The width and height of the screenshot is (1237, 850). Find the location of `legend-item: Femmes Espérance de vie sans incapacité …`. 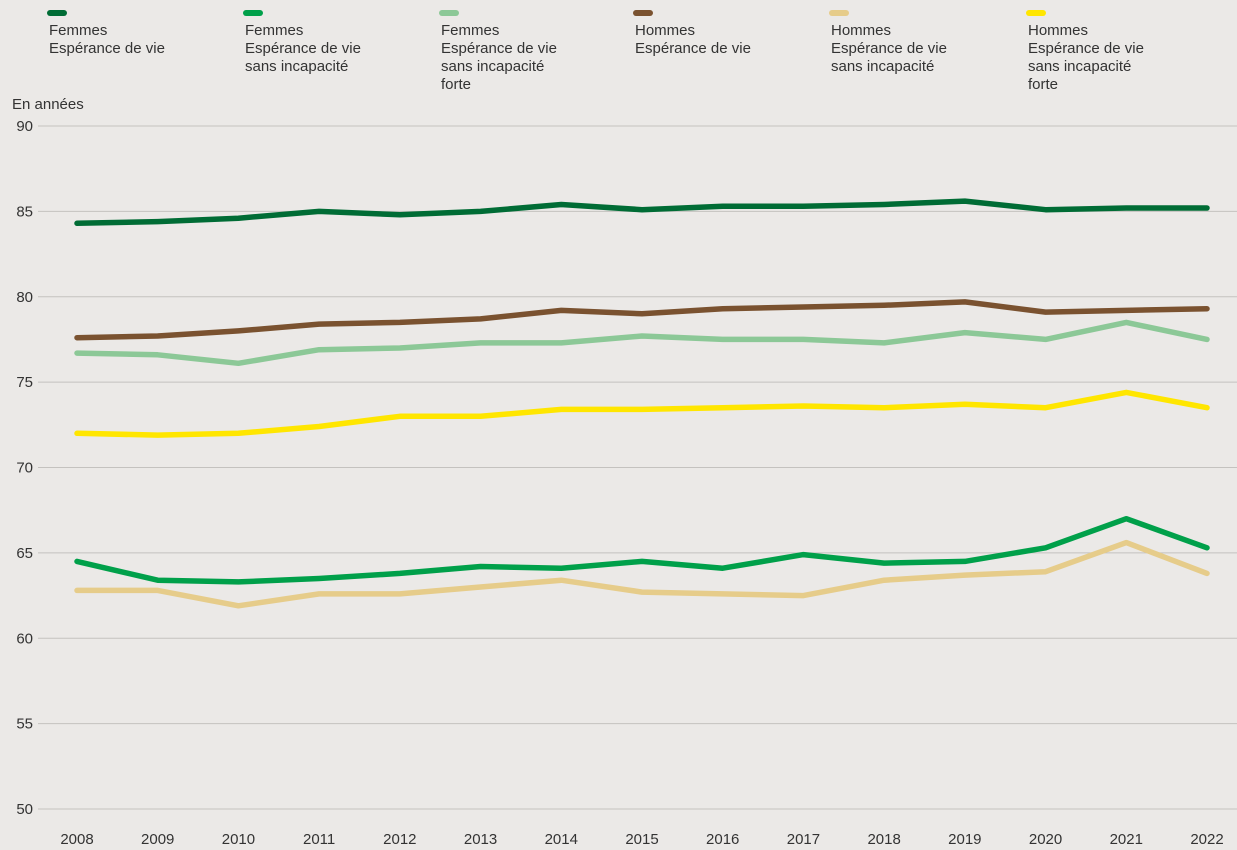

legend-item: Femmes Espérance de vie sans incapacité … is located at coordinates (482, 52).